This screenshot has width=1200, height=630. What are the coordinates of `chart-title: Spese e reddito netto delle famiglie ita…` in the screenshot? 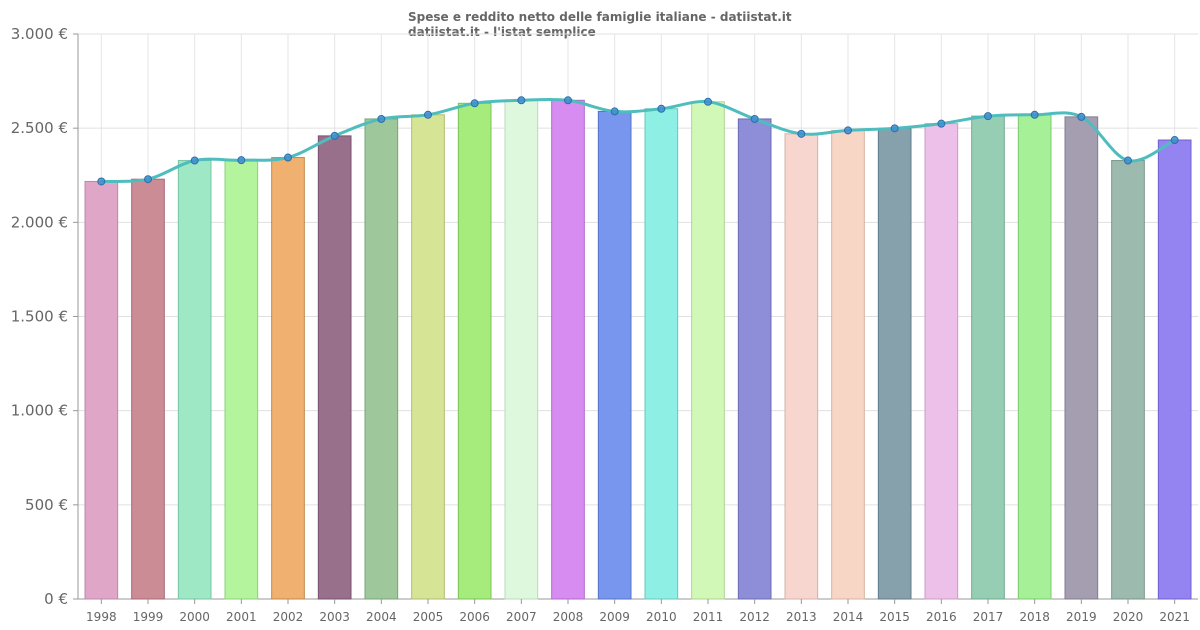 It's located at (600, 17).